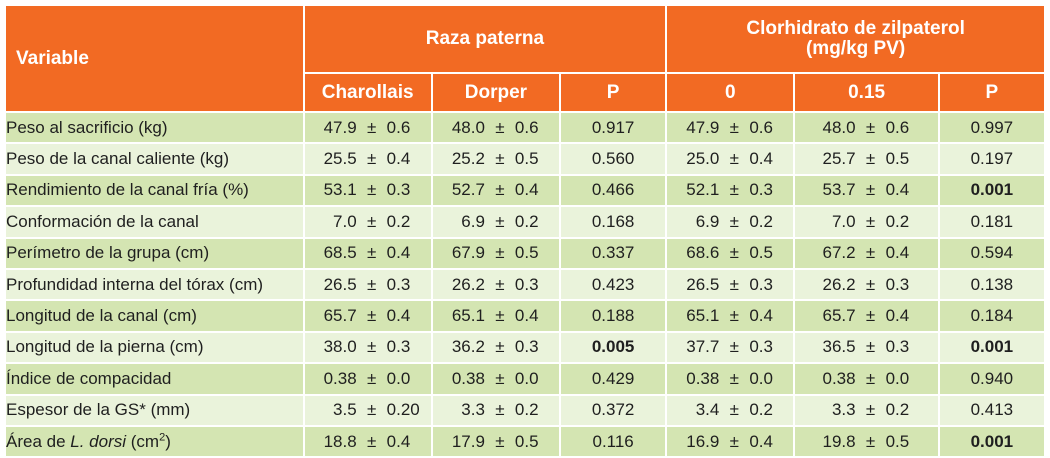 The height and width of the screenshot is (458, 1050). What do you see at coordinates (866, 159) in the screenshot?
I see `cell-dose-015: 25.7 ±0.5` at bounding box center [866, 159].